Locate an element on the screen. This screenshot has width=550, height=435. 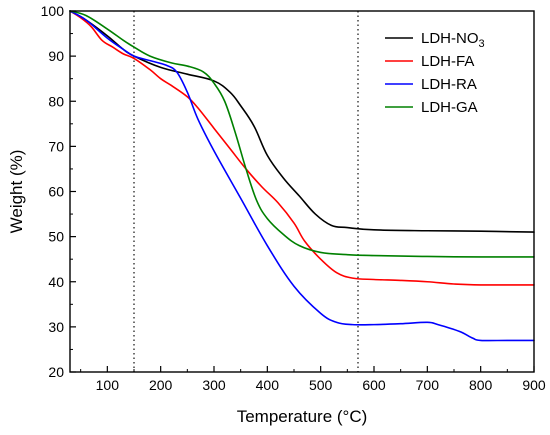
x-axis-ticks: 100 200 300 400 500 600 700 800 900 is located at coordinates (313, 379).